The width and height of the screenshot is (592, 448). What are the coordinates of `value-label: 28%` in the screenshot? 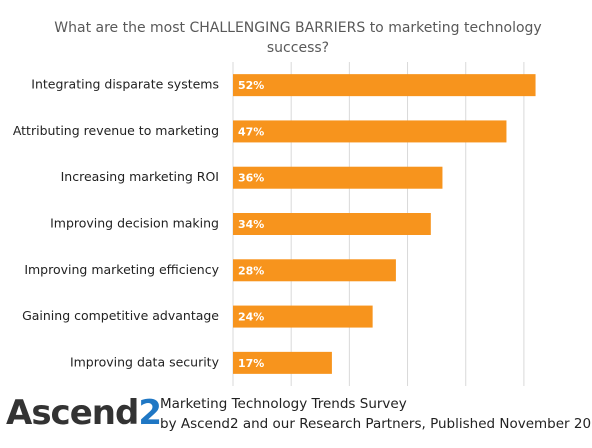 It's located at (251, 270).